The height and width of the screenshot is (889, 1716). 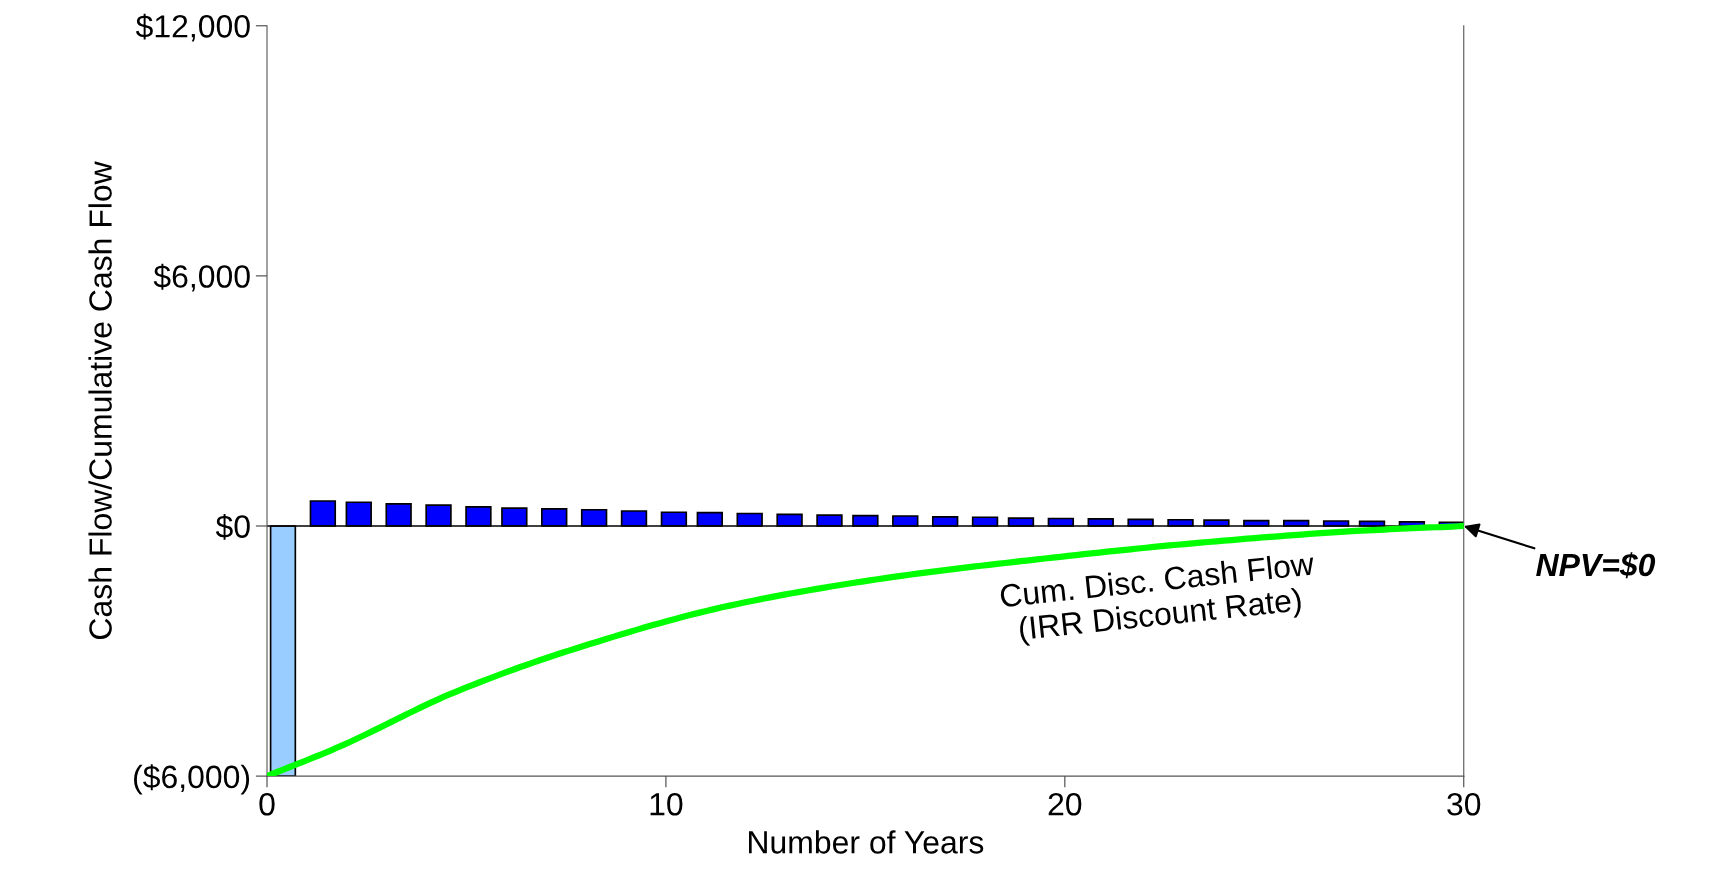 What do you see at coordinates (100, 400) in the screenshot?
I see `y-axis-title: Cash Flow/Cumulative Cash Flow` at bounding box center [100, 400].